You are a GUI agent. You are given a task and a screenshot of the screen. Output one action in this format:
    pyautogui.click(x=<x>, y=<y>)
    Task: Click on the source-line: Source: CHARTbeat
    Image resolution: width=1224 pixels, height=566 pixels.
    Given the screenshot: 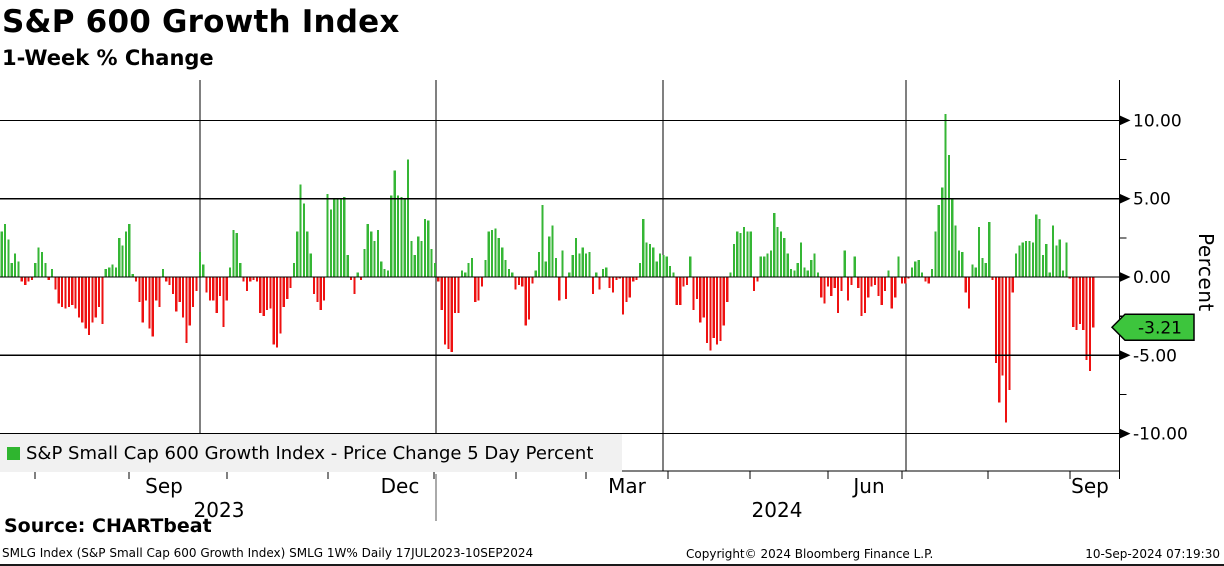 What is the action you would take?
    pyautogui.click(x=108, y=526)
    